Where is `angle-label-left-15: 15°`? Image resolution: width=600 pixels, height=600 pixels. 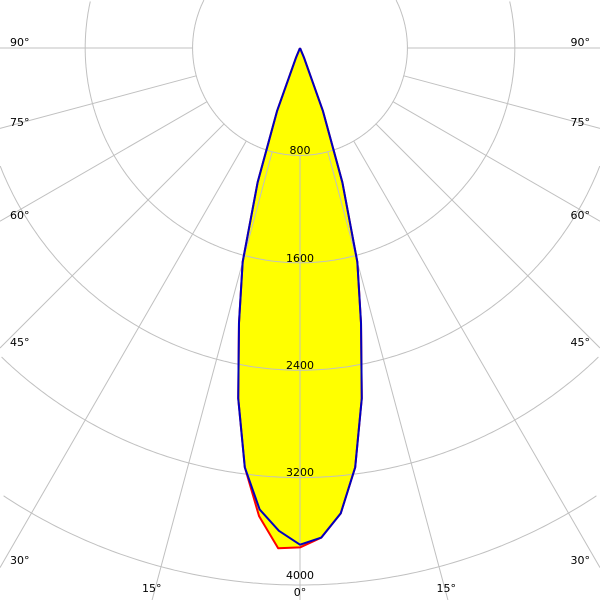 angle-label-left-15: 15° is located at coordinates (152, 588).